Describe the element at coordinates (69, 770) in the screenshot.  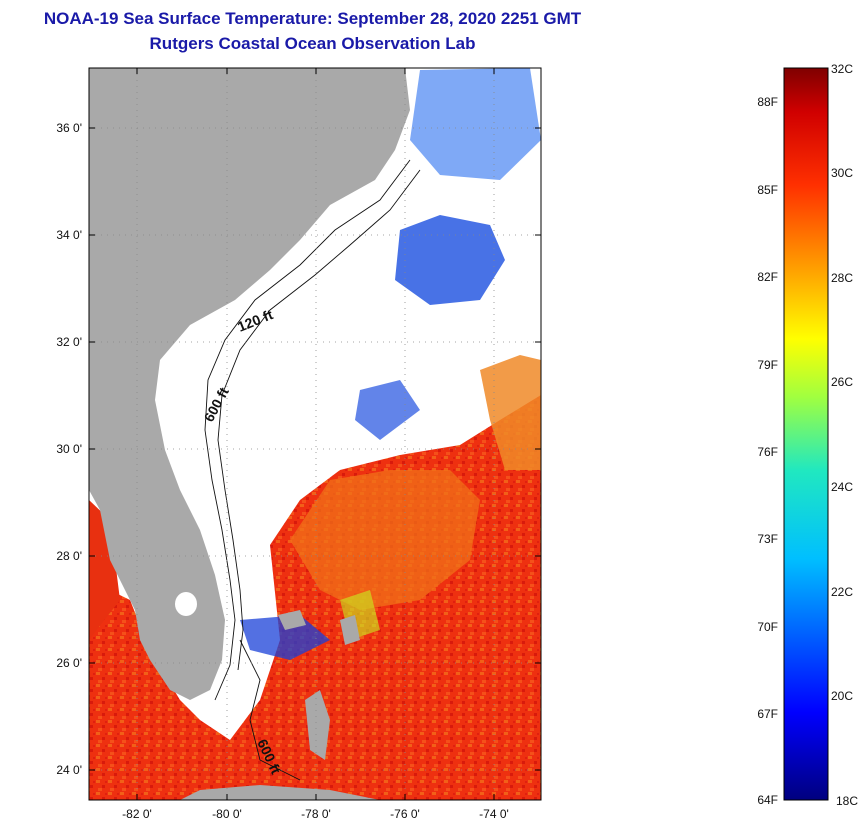
I see `lat-label: 24 0'` at that location.